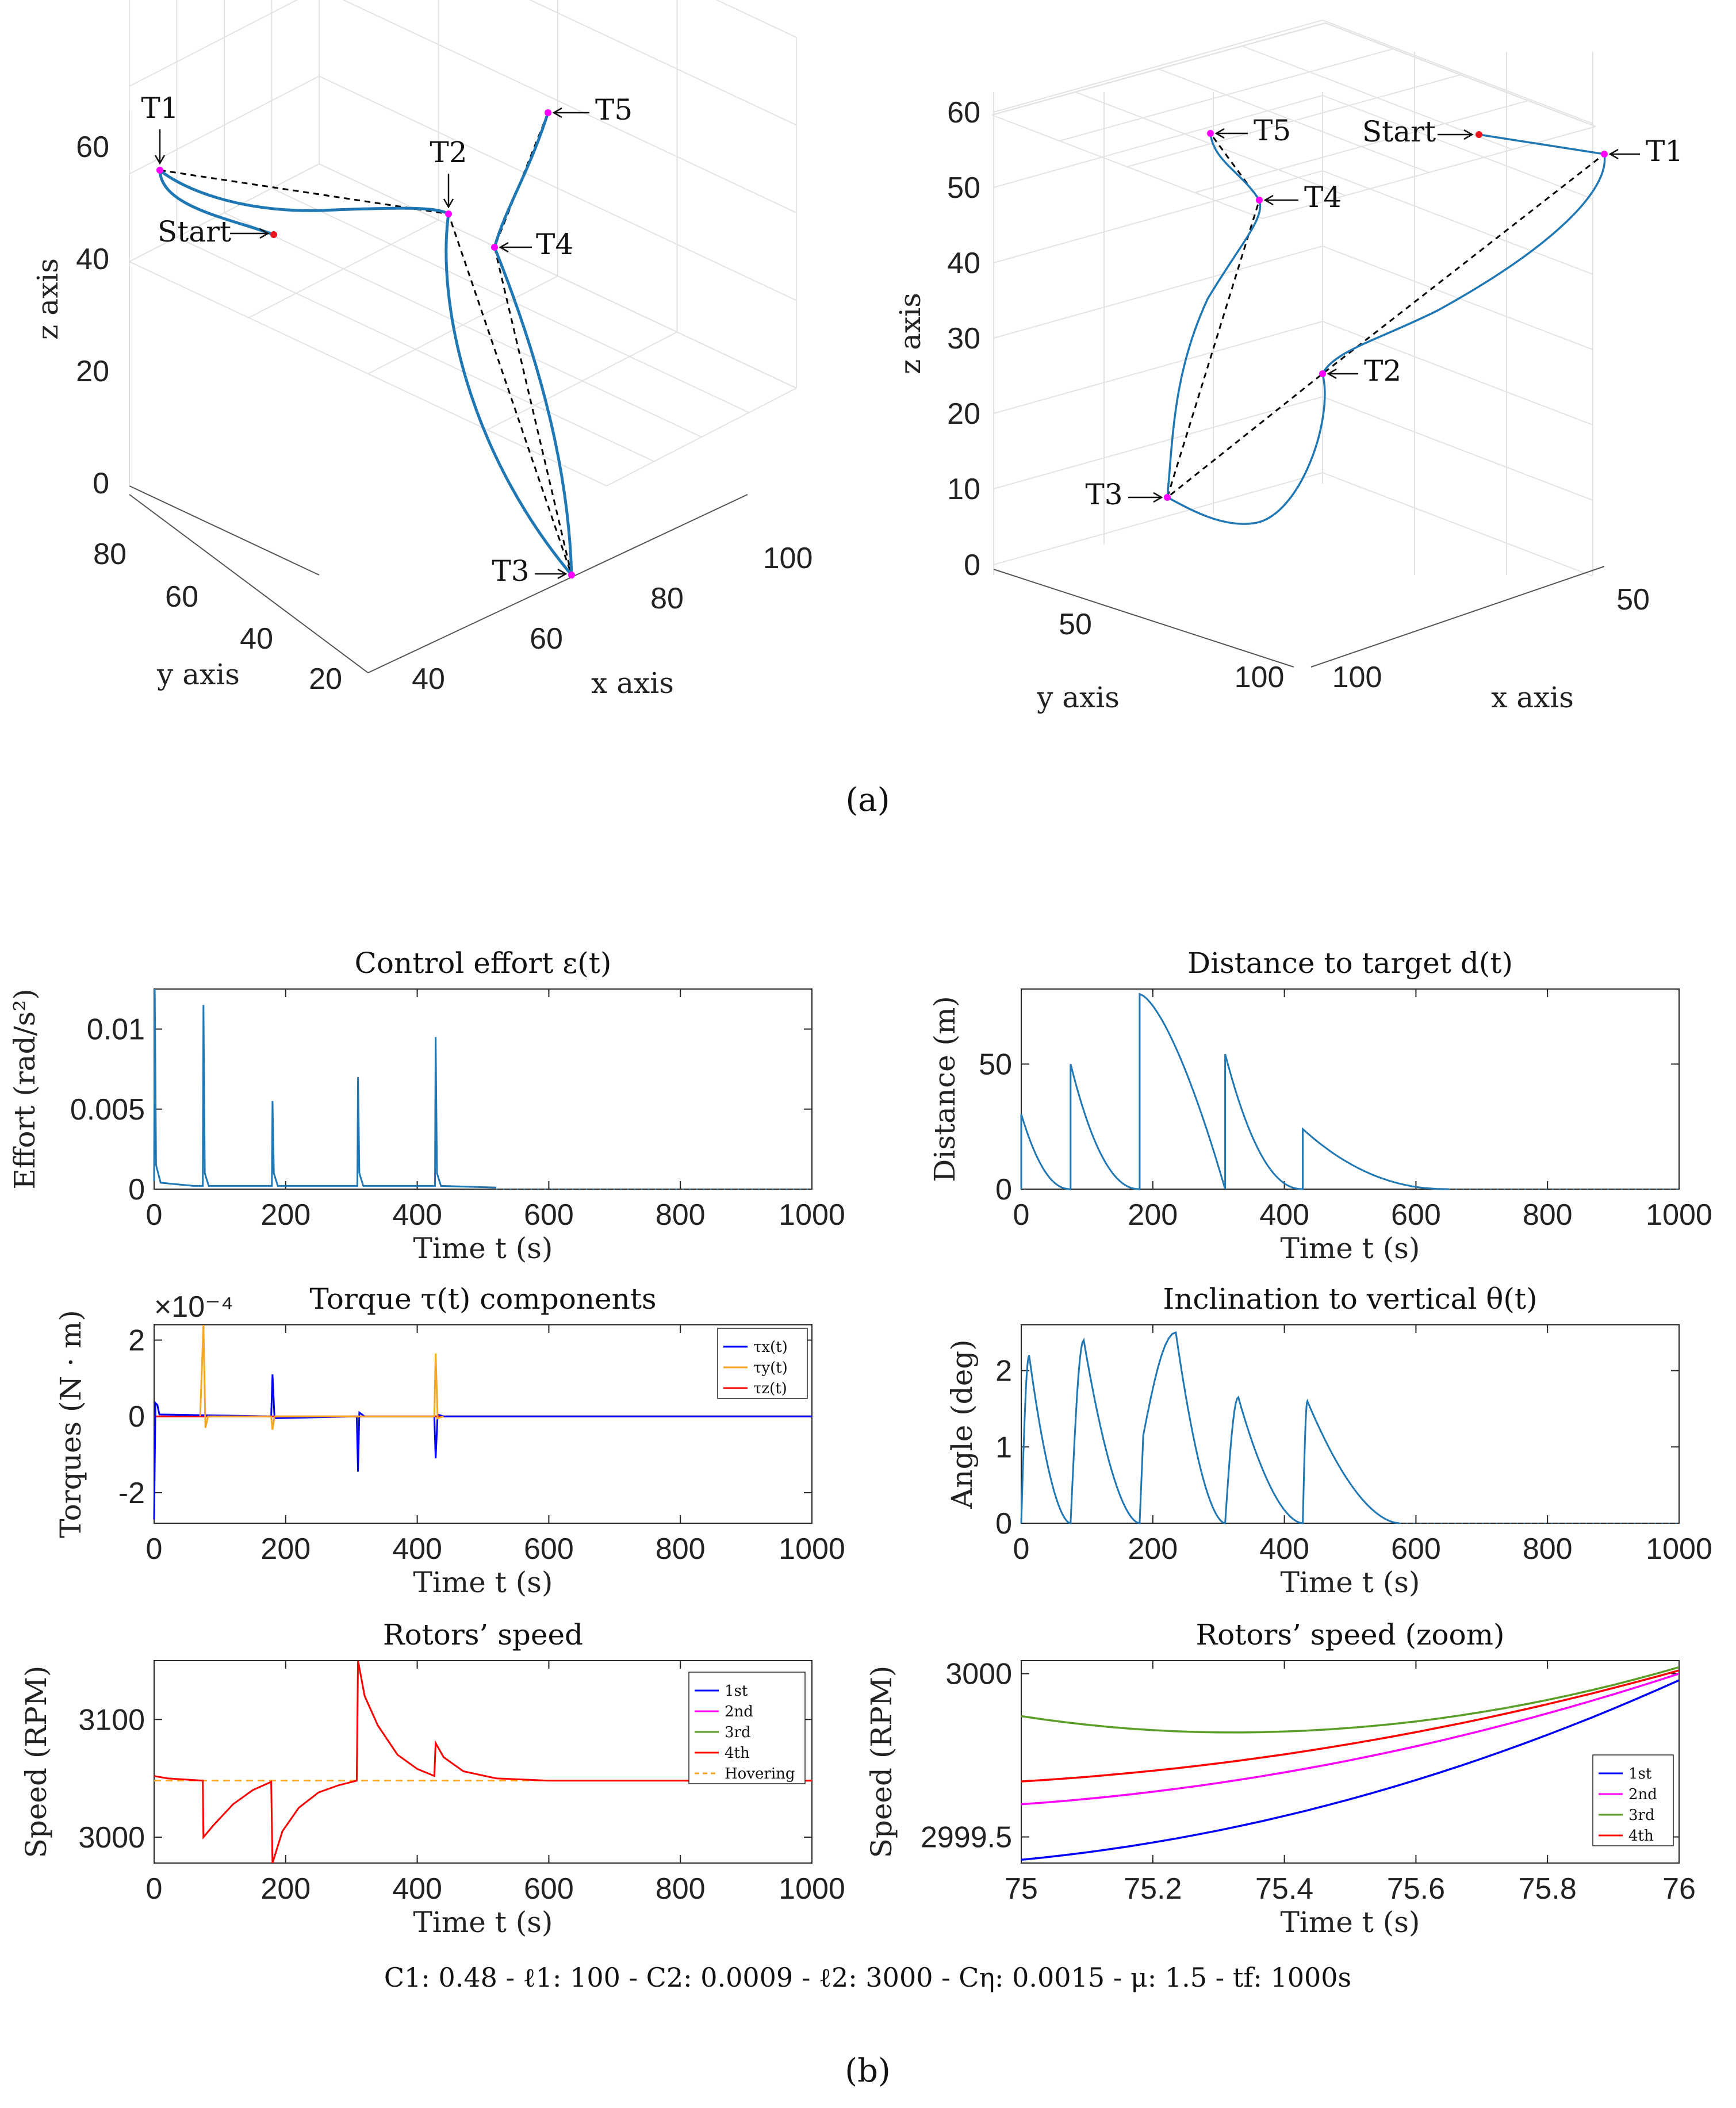 This screenshot has width=1736, height=2108. Describe the element at coordinates (963, 414) in the screenshot. I see `z-tick-label: 20` at that location.